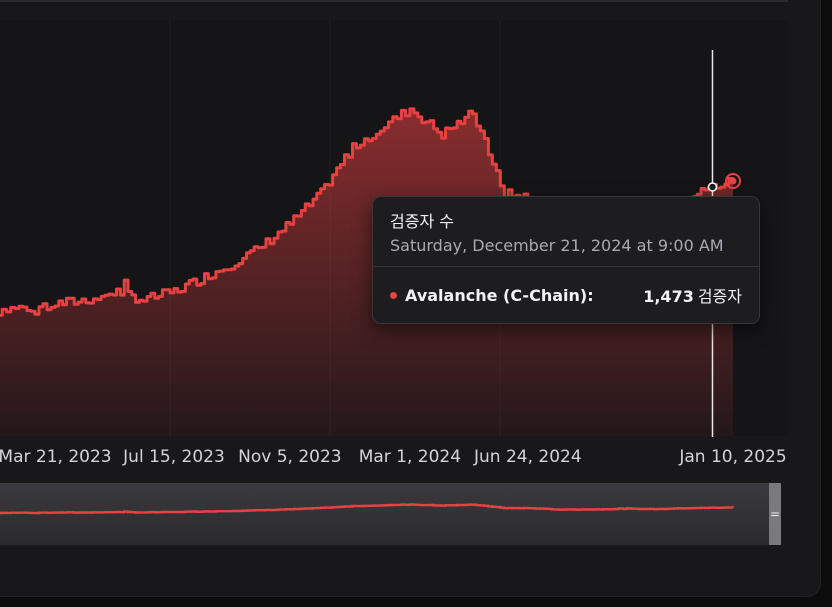 The height and width of the screenshot is (607, 832). I want to click on tooltip-series-row: Avalanche (C-Chain): 1,473 검증자, so click(566, 295).